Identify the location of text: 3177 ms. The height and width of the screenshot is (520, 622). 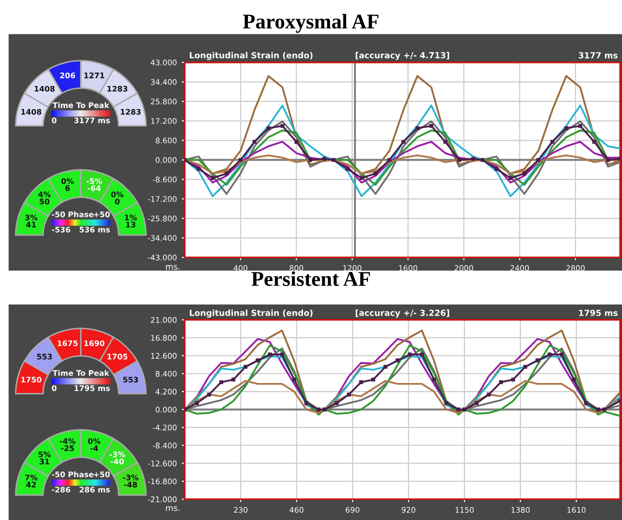
(598, 55).